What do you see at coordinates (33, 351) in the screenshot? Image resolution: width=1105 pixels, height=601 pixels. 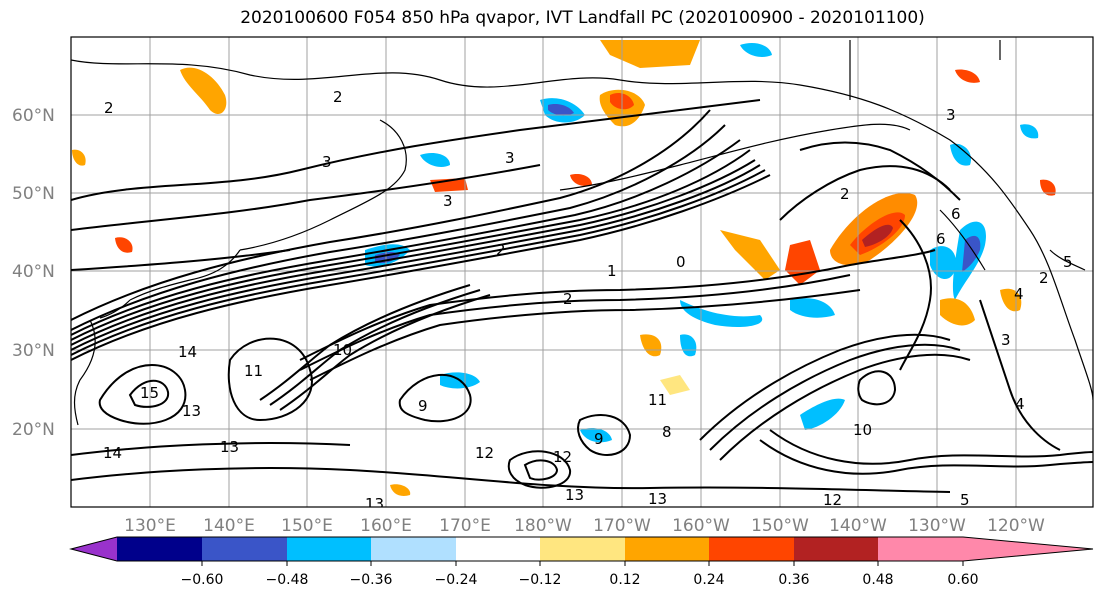 I see `lat-label: 30°N` at bounding box center [33, 351].